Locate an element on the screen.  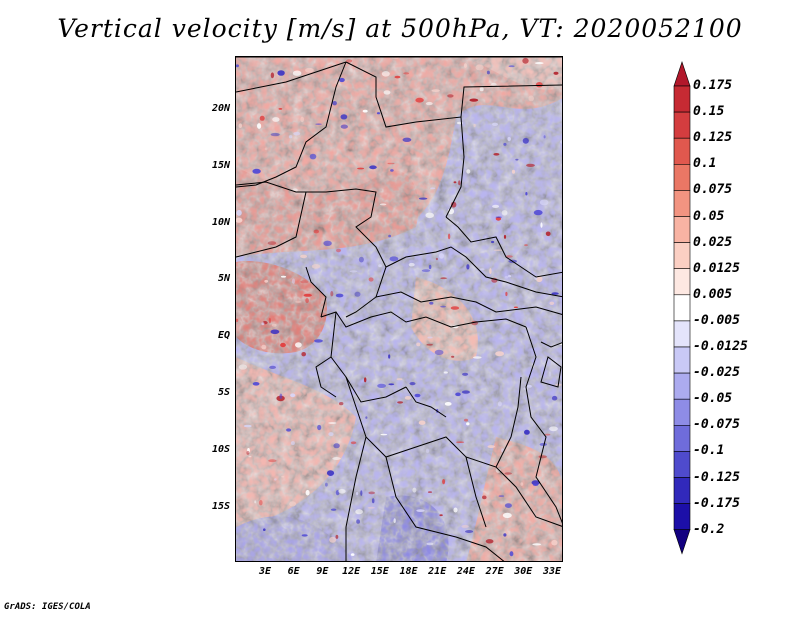
colorbar-level-label: -0.075 is located at coordinates (716, 425).